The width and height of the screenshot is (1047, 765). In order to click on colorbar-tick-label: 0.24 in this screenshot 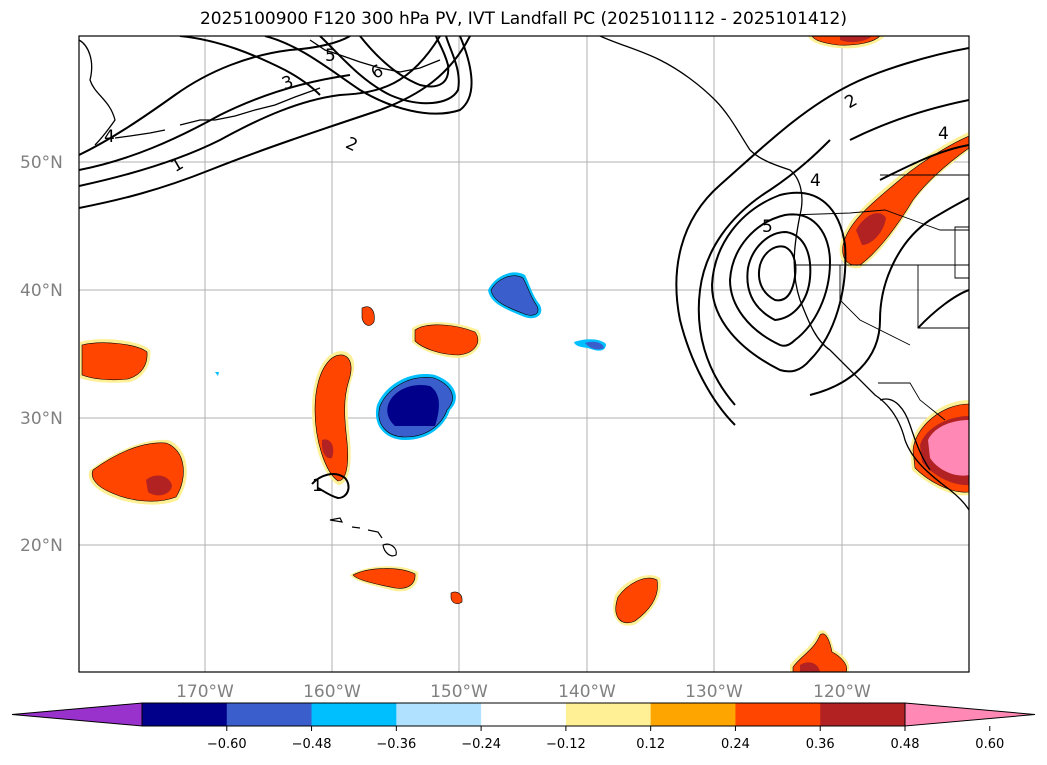, I will do `click(735, 744)`.